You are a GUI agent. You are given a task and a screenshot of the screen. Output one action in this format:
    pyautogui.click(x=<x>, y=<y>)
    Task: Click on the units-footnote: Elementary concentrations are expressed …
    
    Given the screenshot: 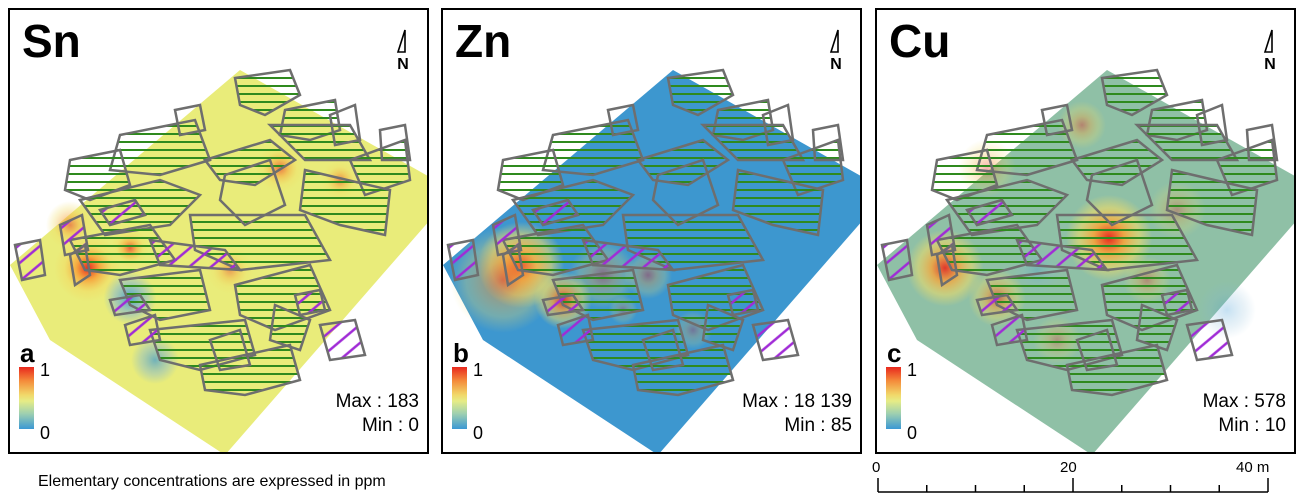 What is the action you would take?
    pyautogui.click(x=212, y=481)
    